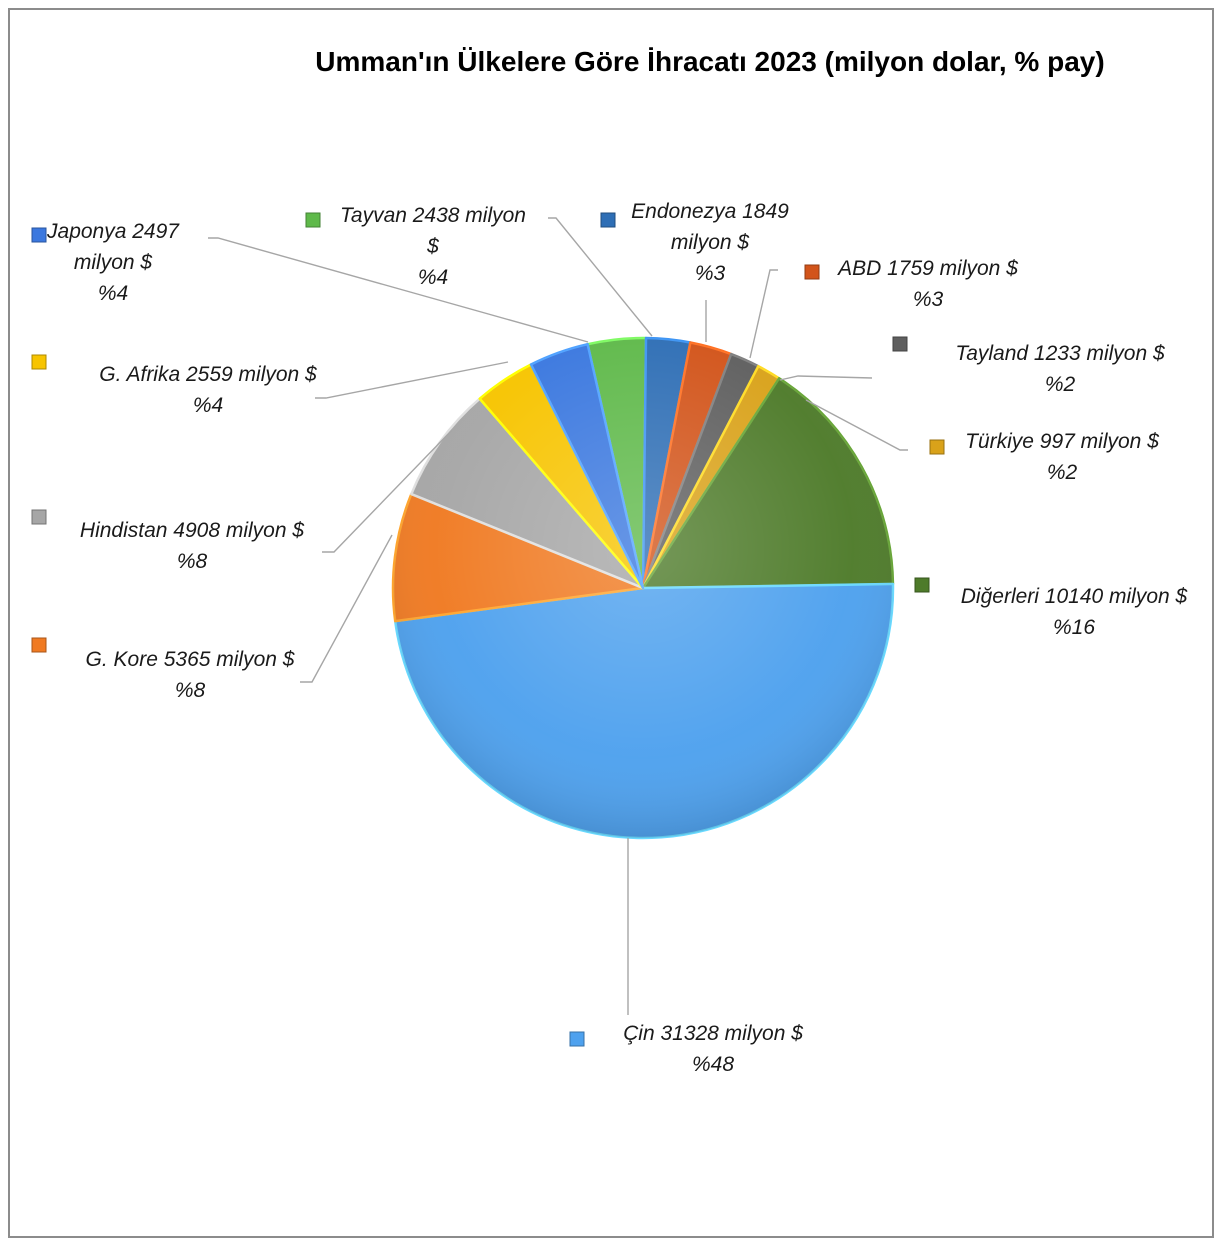 The width and height of the screenshot is (1219, 1238). Describe the element at coordinates (900, 344) in the screenshot. I see `label-marker-tayland` at that location.